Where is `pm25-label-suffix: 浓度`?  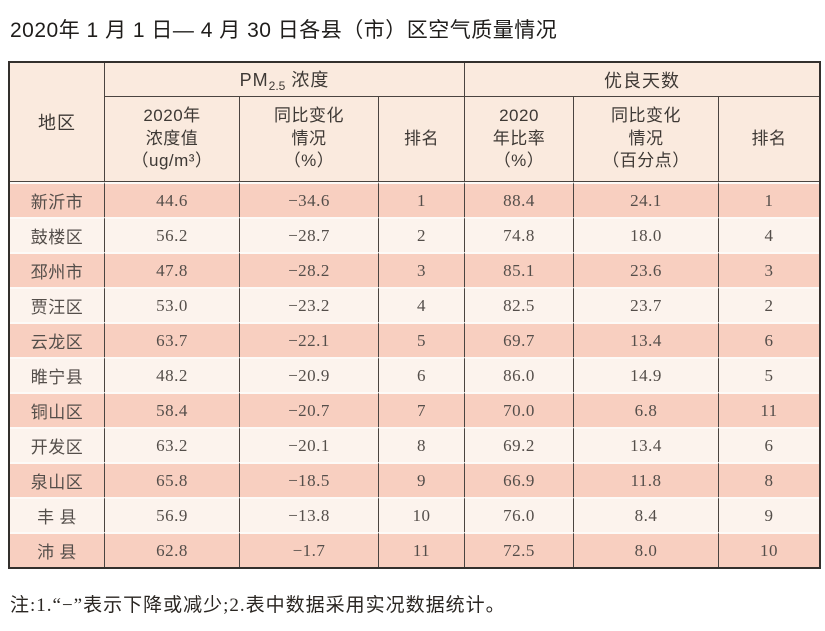 pm25-label-suffix: 浓度 is located at coordinates (307, 80).